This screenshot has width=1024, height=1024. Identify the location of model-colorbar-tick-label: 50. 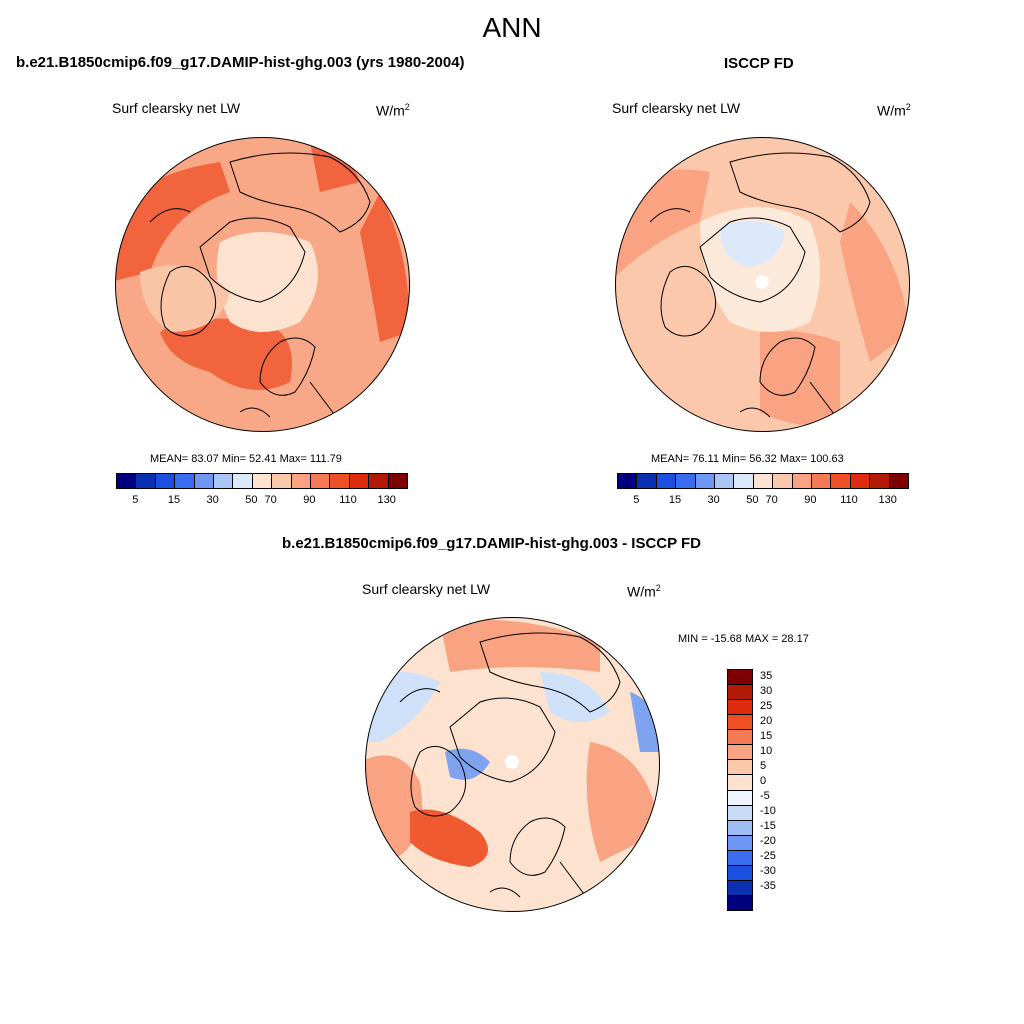
(251, 500).